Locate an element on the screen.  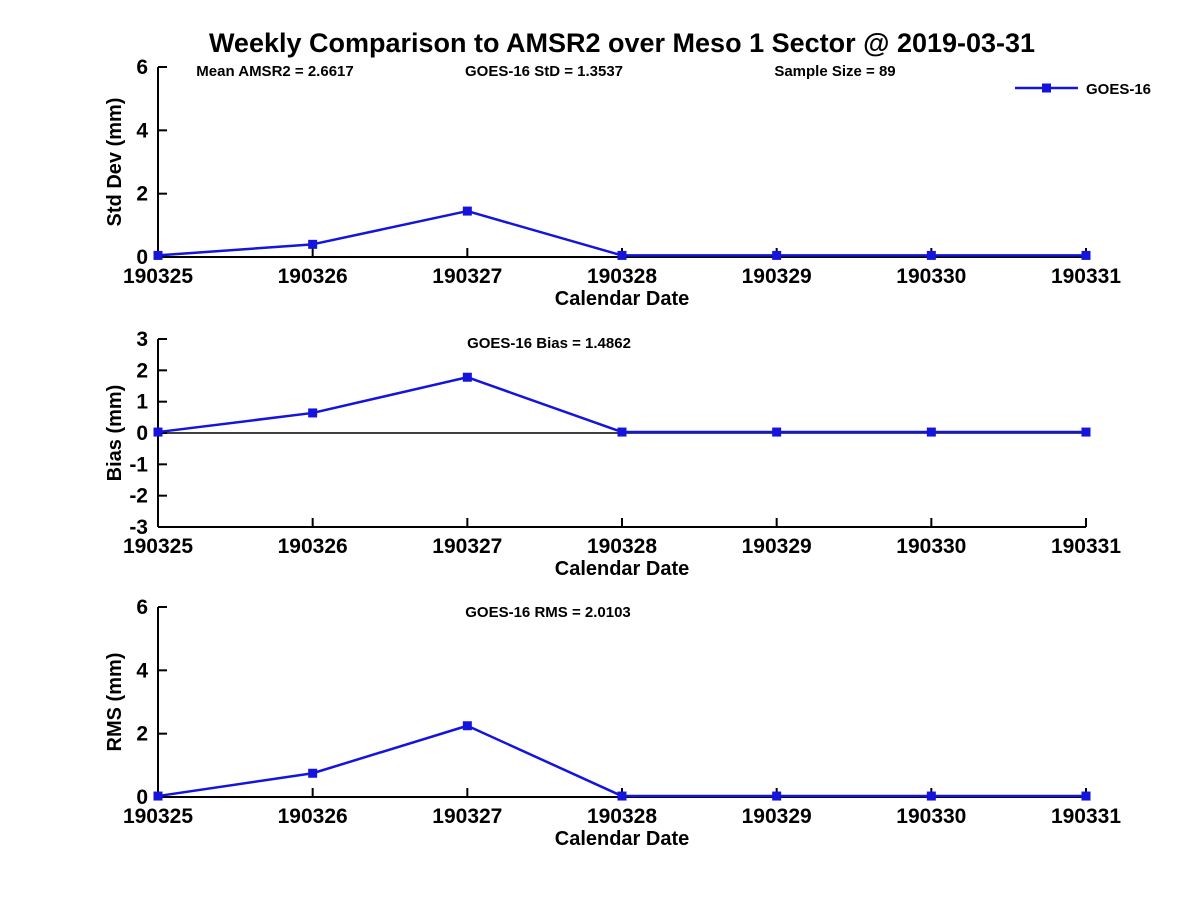
annotation: GOES-16 Bias = 1.4862 is located at coordinates (549, 343).